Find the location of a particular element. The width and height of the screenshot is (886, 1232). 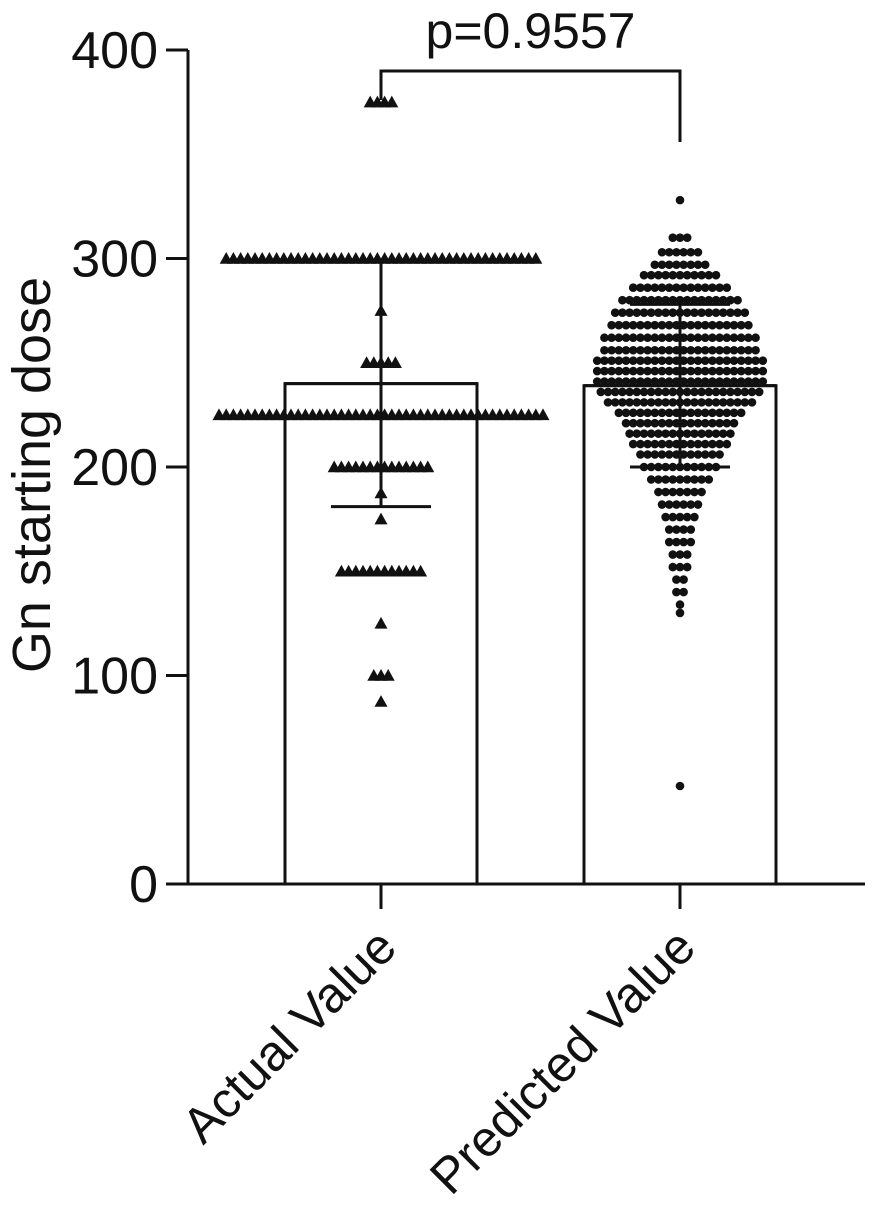

x-tick-label: Predicted Value is located at coordinates (562, 1061).